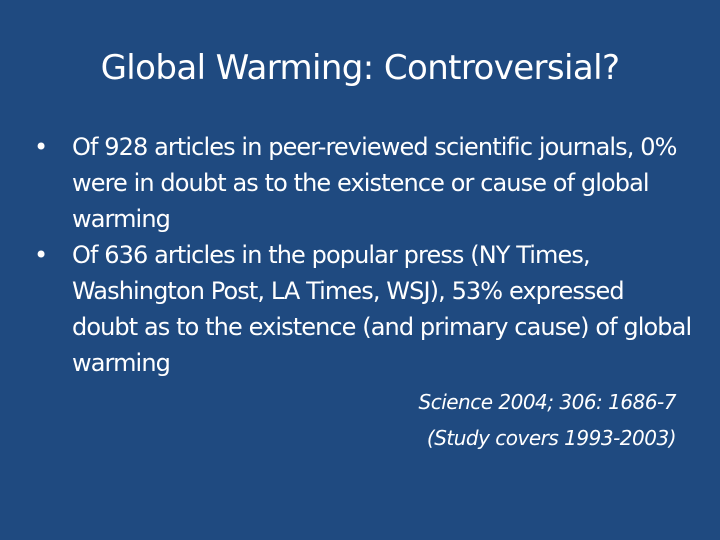 This screenshot has height=540, width=720. What do you see at coordinates (551, 438) in the screenshot?
I see `citation-note: (Study covers 1993-2003)` at bounding box center [551, 438].